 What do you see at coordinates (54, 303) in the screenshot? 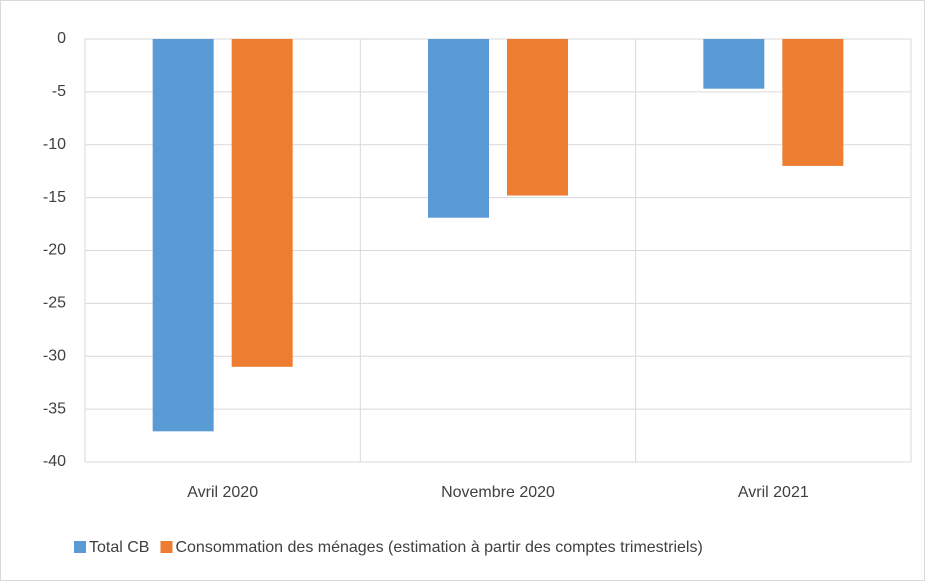
I see `y-tick-label: -25` at bounding box center [54, 303].